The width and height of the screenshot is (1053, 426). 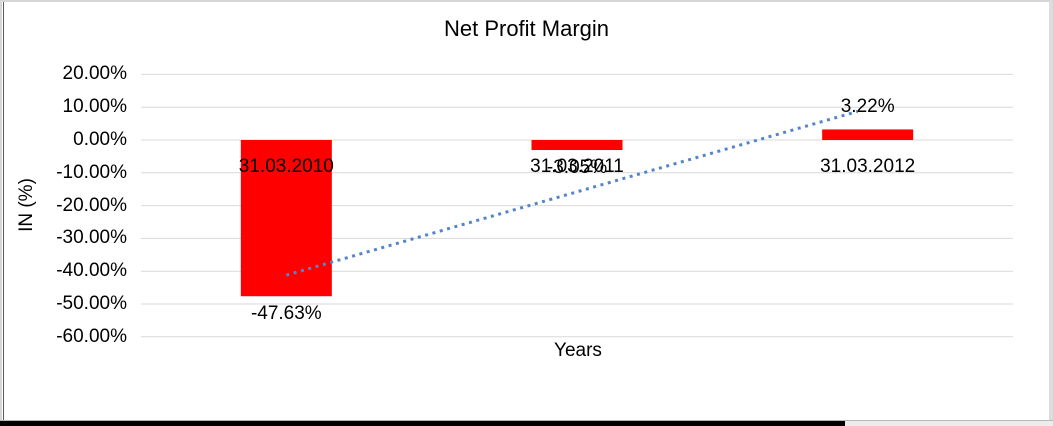 I want to click on chart-title: Net Profit Margin, so click(x=526, y=28).